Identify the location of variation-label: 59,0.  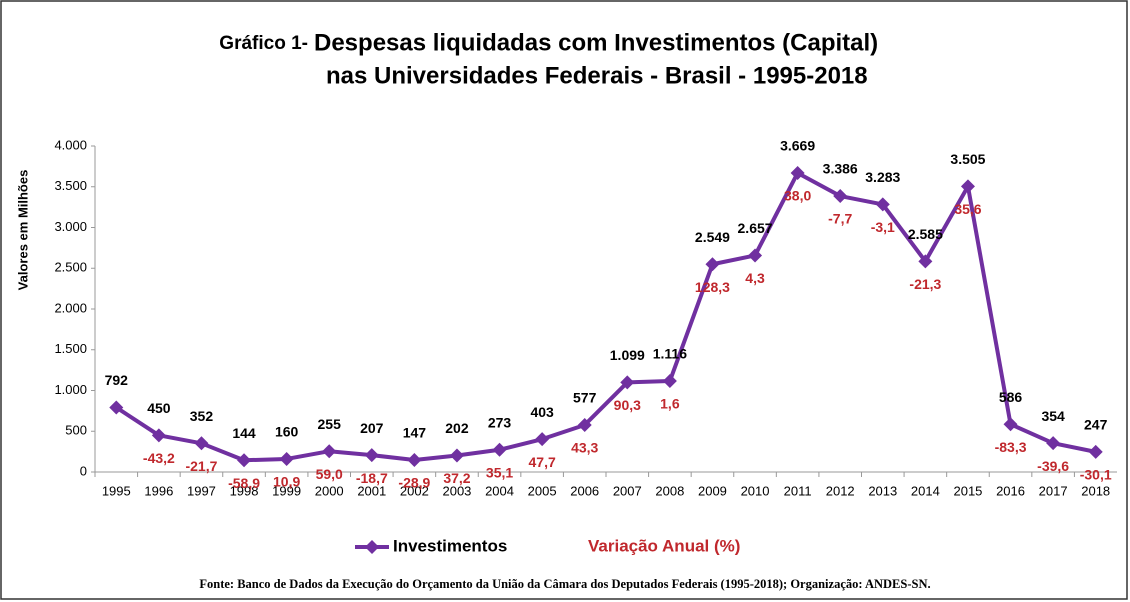
(329, 474).